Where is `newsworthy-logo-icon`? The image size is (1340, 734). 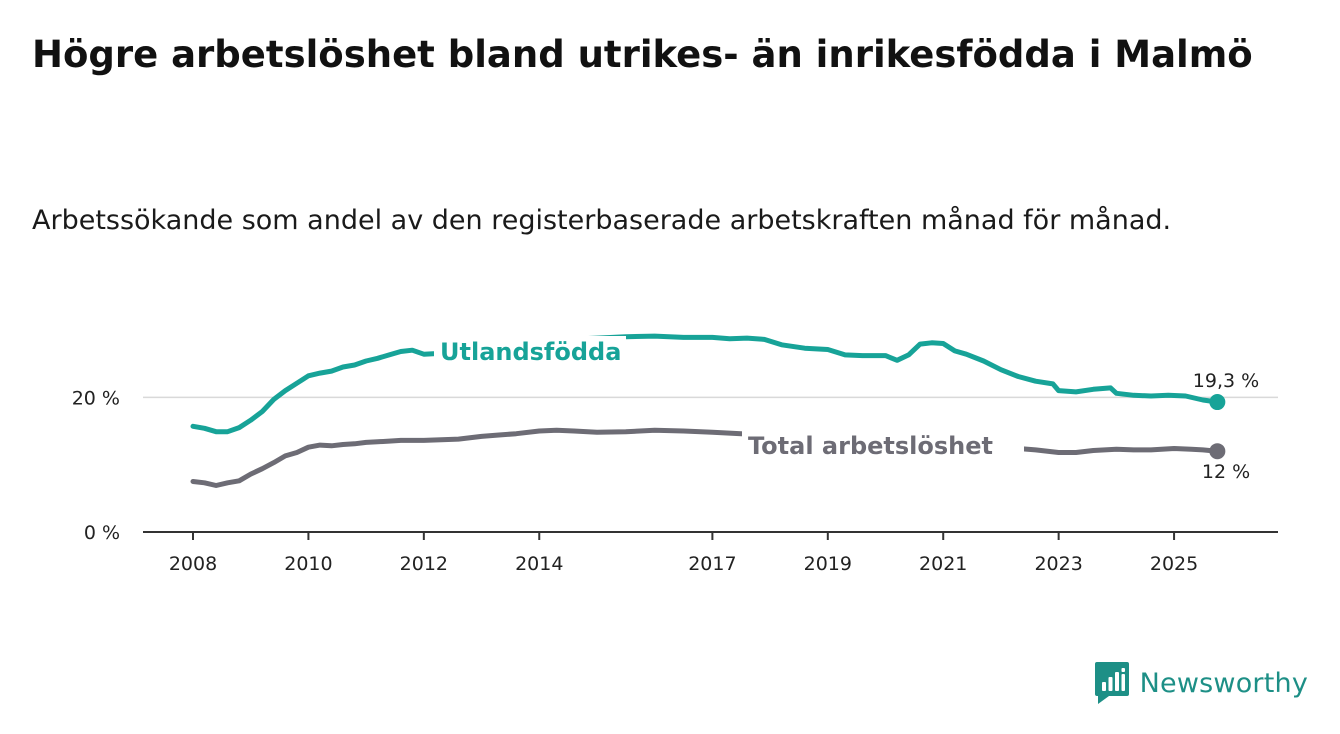
newsworthy-logo-icon is located at coordinates (1111, 683).